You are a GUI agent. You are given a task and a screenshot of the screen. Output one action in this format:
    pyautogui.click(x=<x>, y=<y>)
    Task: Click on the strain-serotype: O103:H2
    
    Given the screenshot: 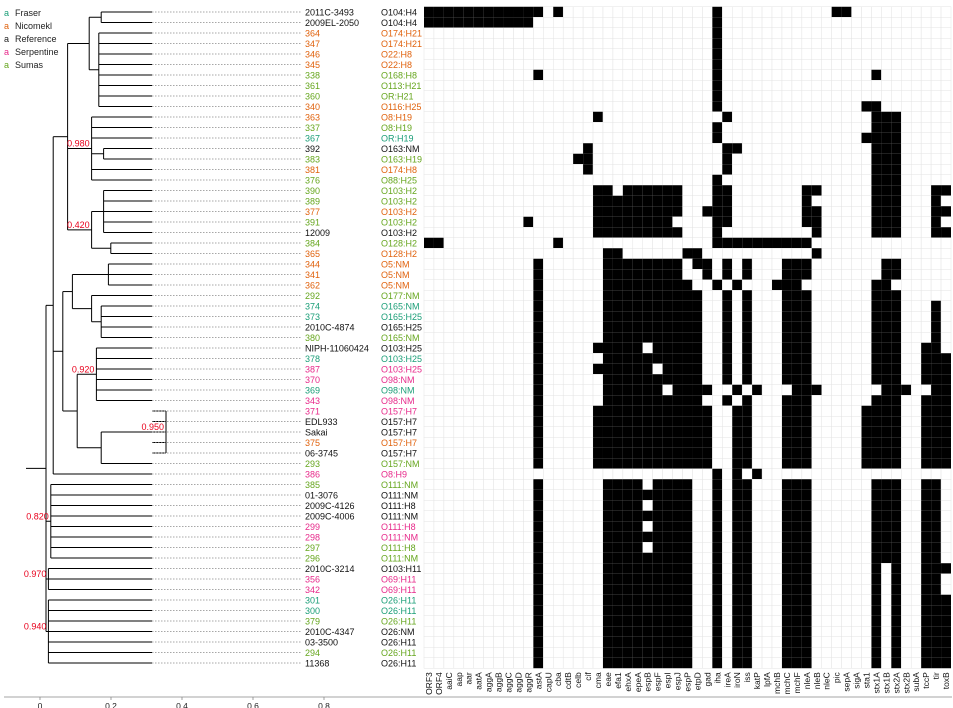 What is the action you would take?
    pyautogui.click(x=399, y=212)
    